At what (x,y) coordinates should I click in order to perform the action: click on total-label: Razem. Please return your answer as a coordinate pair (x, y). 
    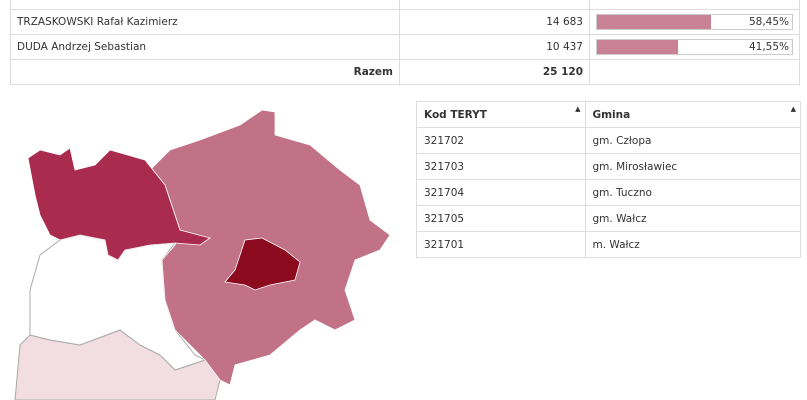
    Looking at the image, I should click on (205, 72).